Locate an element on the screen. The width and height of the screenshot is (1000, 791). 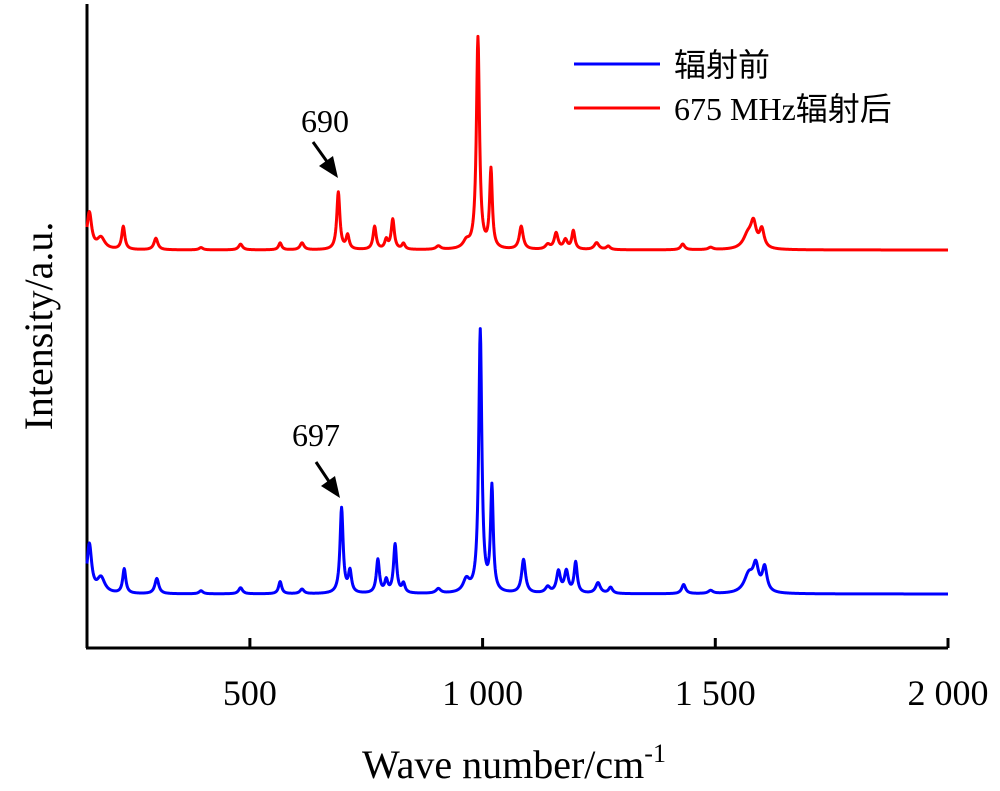
annotation-697-arrow-shaft is located at coordinates (323, 472).